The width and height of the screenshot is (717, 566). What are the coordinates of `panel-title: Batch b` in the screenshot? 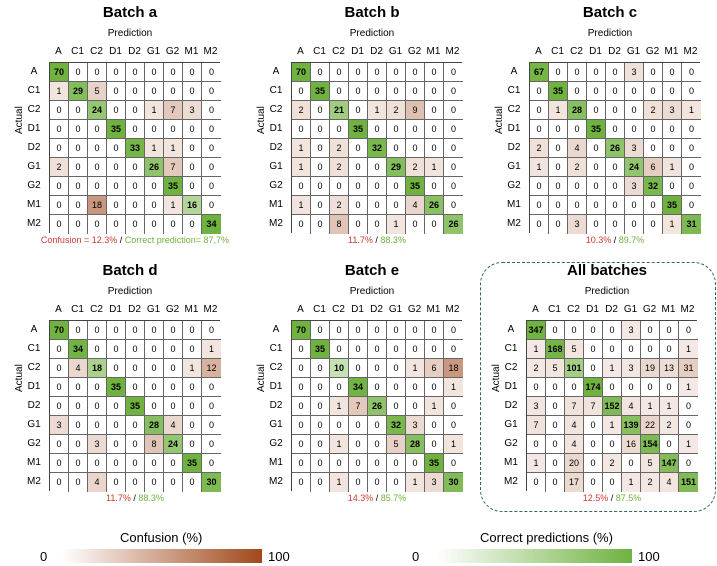 It's located at (372, 12).